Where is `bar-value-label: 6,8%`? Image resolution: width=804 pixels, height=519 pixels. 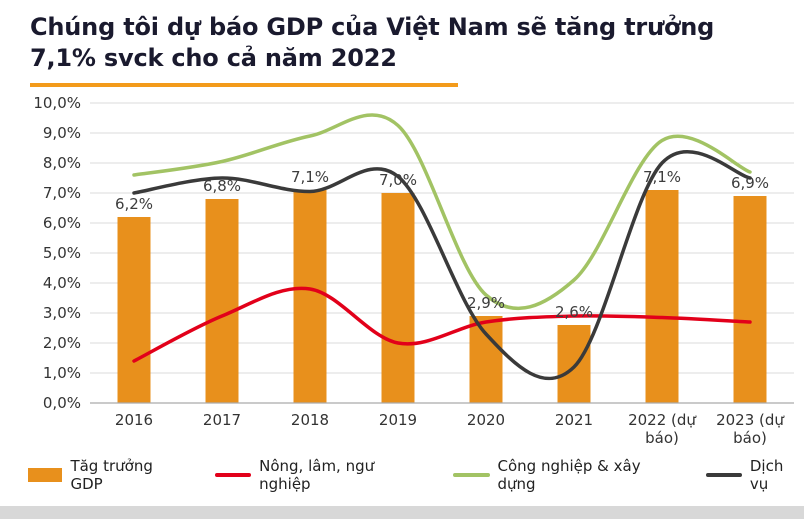 bar-value-label: 6,8% is located at coordinates (222, 186).